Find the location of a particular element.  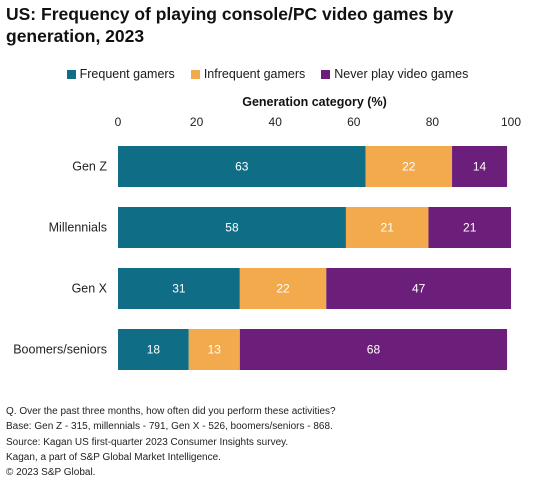

category-label: Boomers/seniors is located at coordinates (60, 350).